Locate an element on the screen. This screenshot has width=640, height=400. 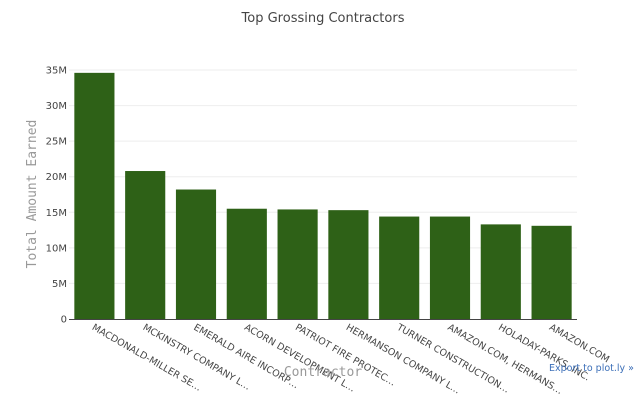
y-tick-label: 15M is located at coordinates (56, 213).